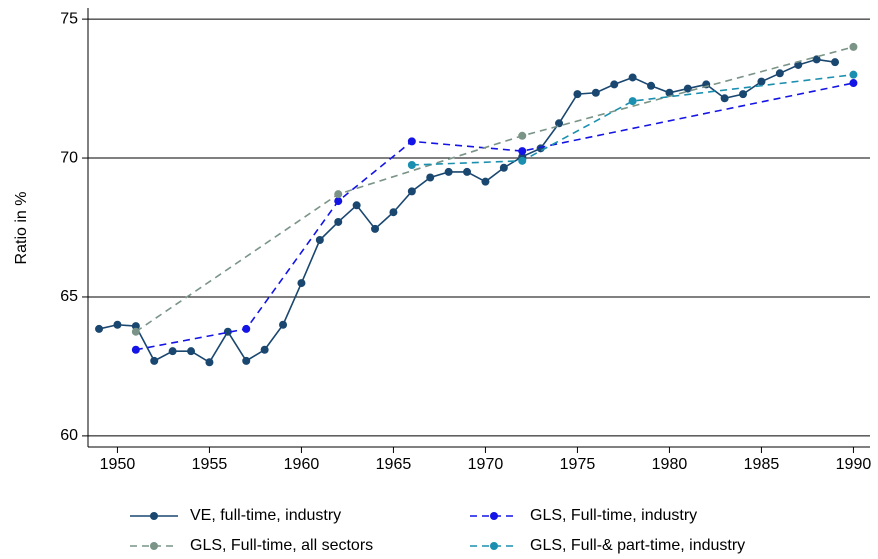  Describe the element at coordinates (670, 464) in the screenshot. I see `x-tick-label: 1980` at that location.